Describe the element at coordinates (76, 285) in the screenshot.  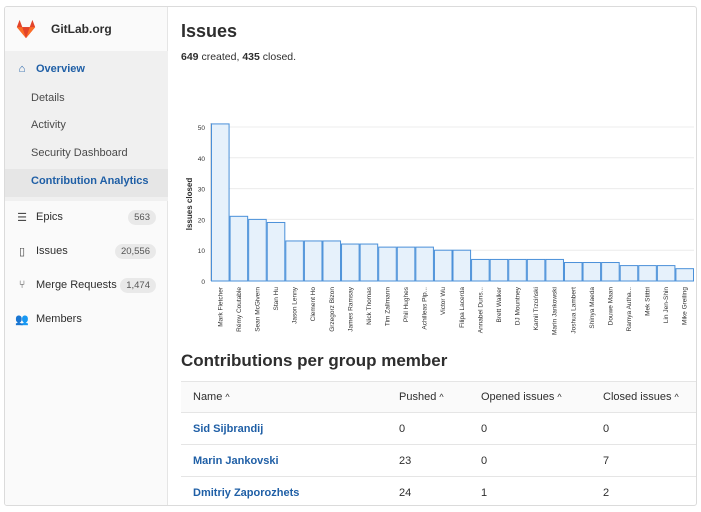
I see `sidebar-item-label: Merge Requests` at that location.